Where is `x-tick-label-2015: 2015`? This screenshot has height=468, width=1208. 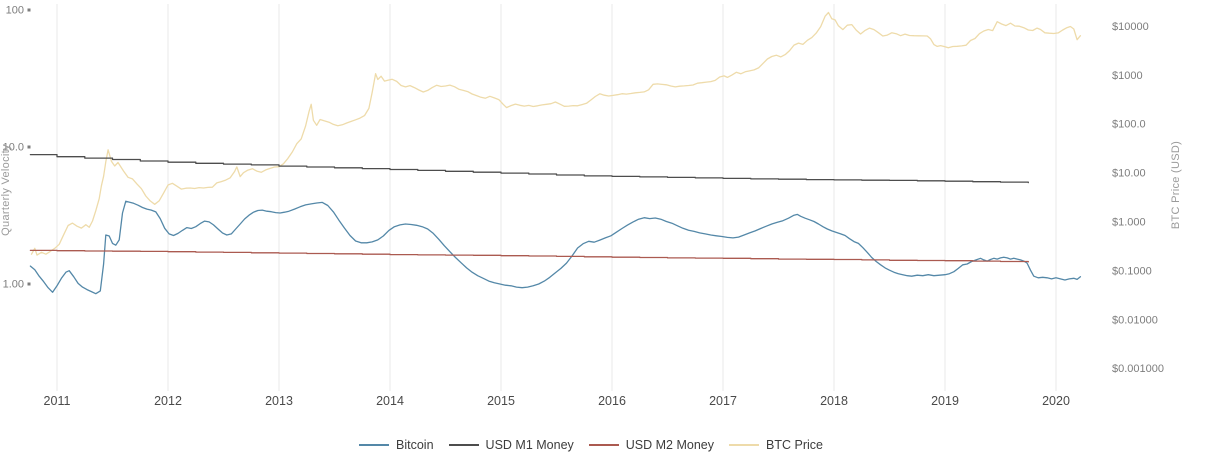
x-tick-label-2015: 2015 is located at coordinates (501, 401).